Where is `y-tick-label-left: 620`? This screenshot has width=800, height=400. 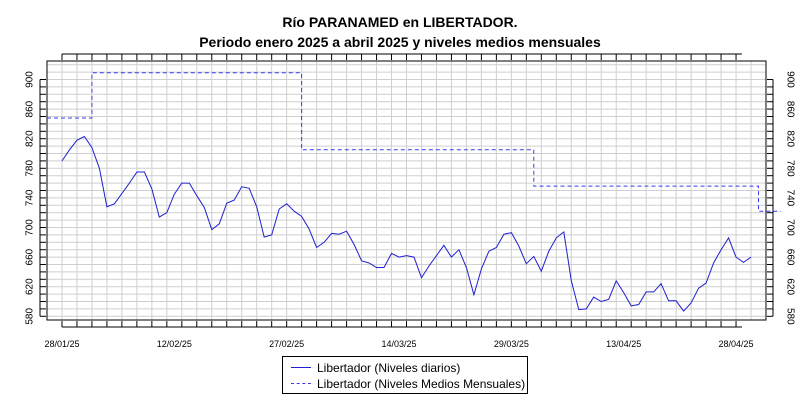 y-tick-label-left: 620 is located at coordinates (30, 286).